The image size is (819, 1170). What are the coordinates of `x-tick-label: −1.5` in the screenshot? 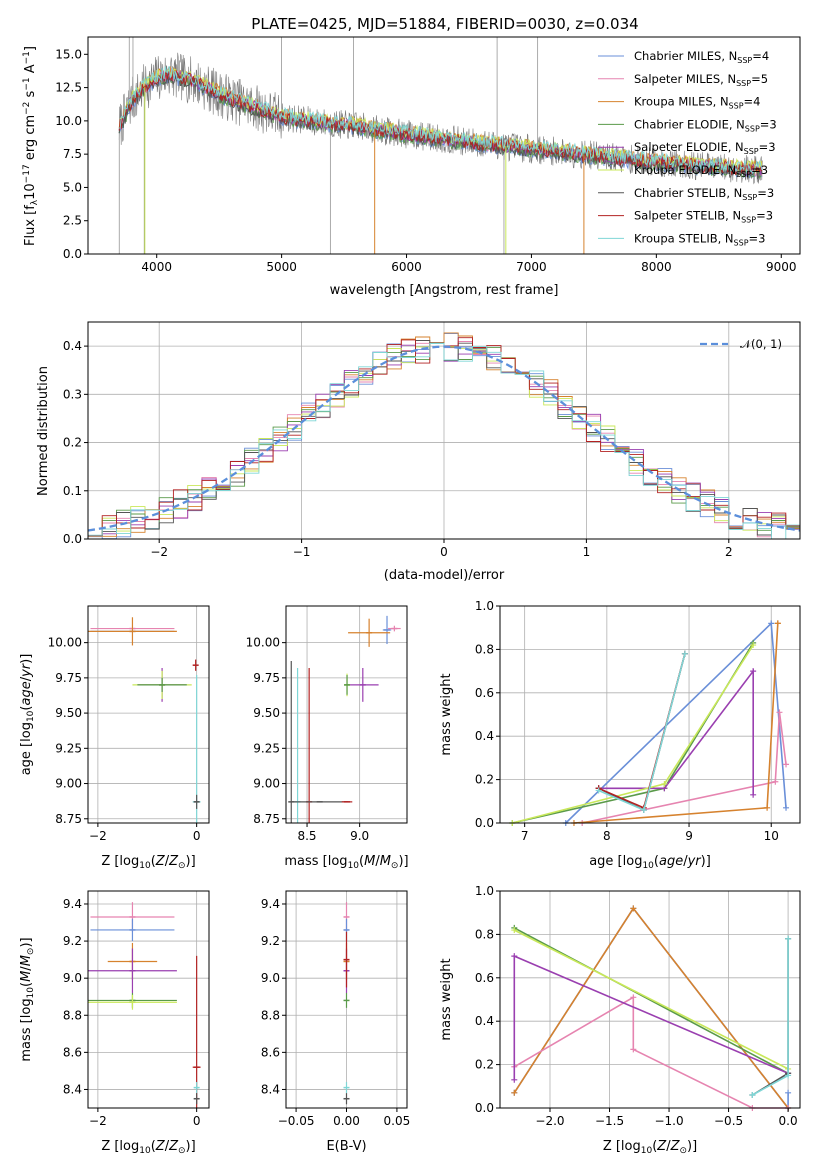 It's located at (609, 1121).